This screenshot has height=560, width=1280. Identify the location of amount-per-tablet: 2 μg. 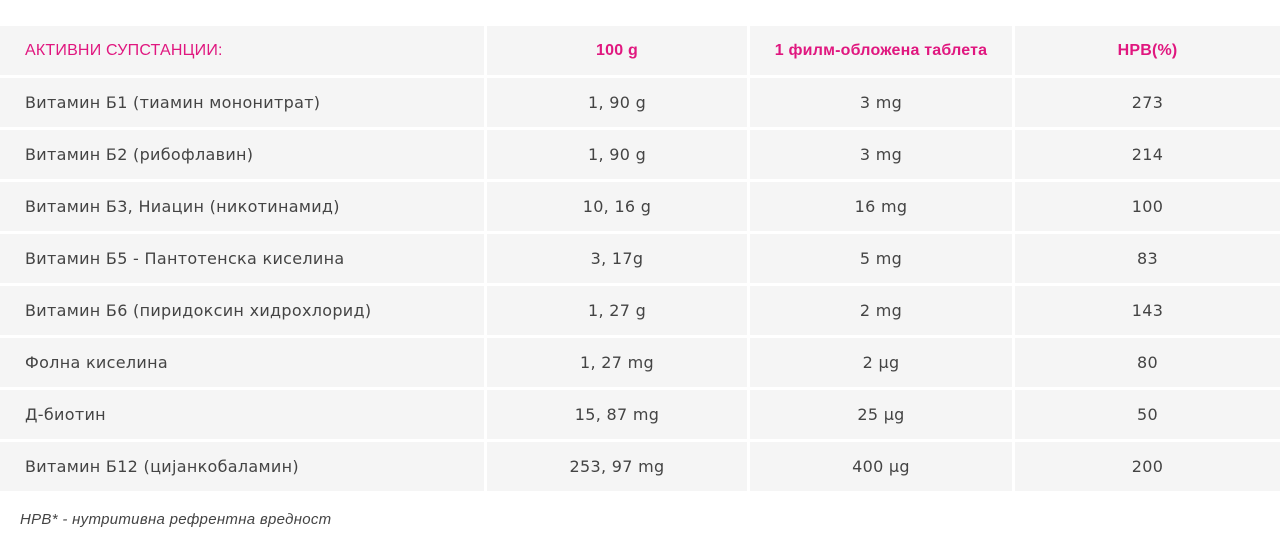
(882, 364).